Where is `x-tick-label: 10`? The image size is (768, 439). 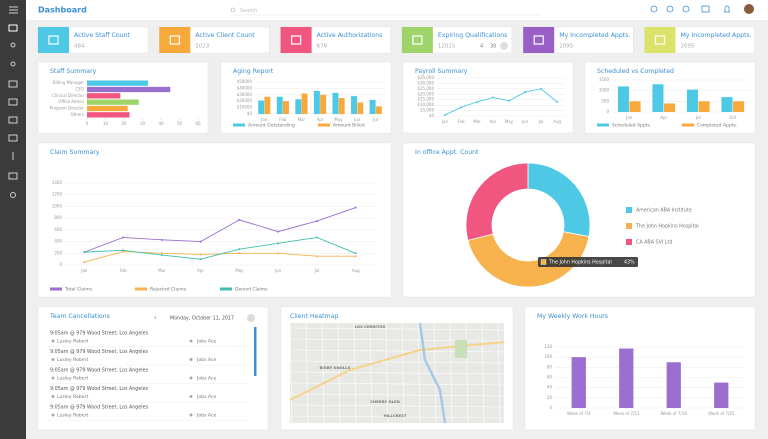
x-tick-label: 10 is located at coordinates (106, 123).